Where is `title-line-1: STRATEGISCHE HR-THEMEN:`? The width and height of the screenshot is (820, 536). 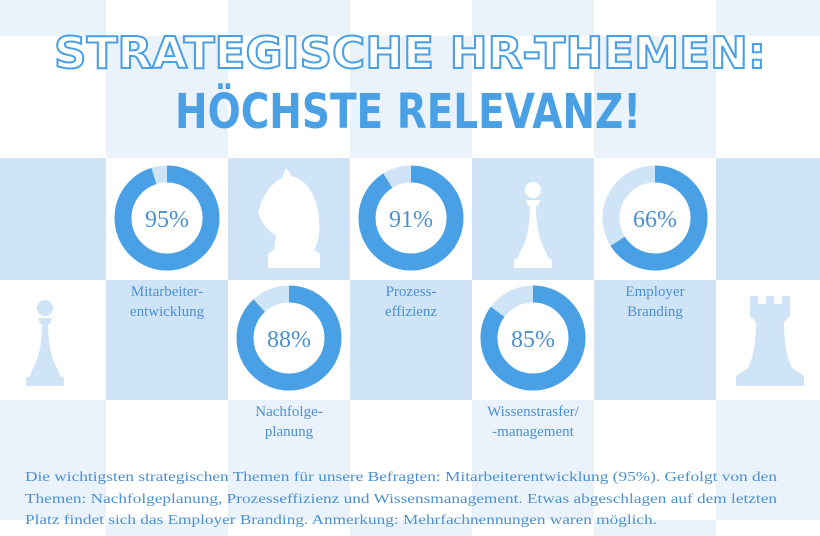
title-line-1: STRATEGISCHE HR-THEMEN: is located at coordinates (410, 53).